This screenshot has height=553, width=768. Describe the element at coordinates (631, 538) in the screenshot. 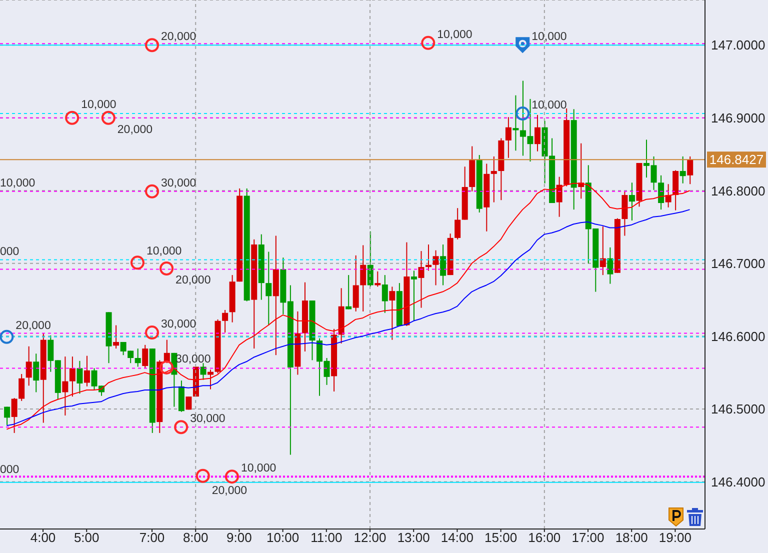

I see `x-tick-label: 18:00` at that location.